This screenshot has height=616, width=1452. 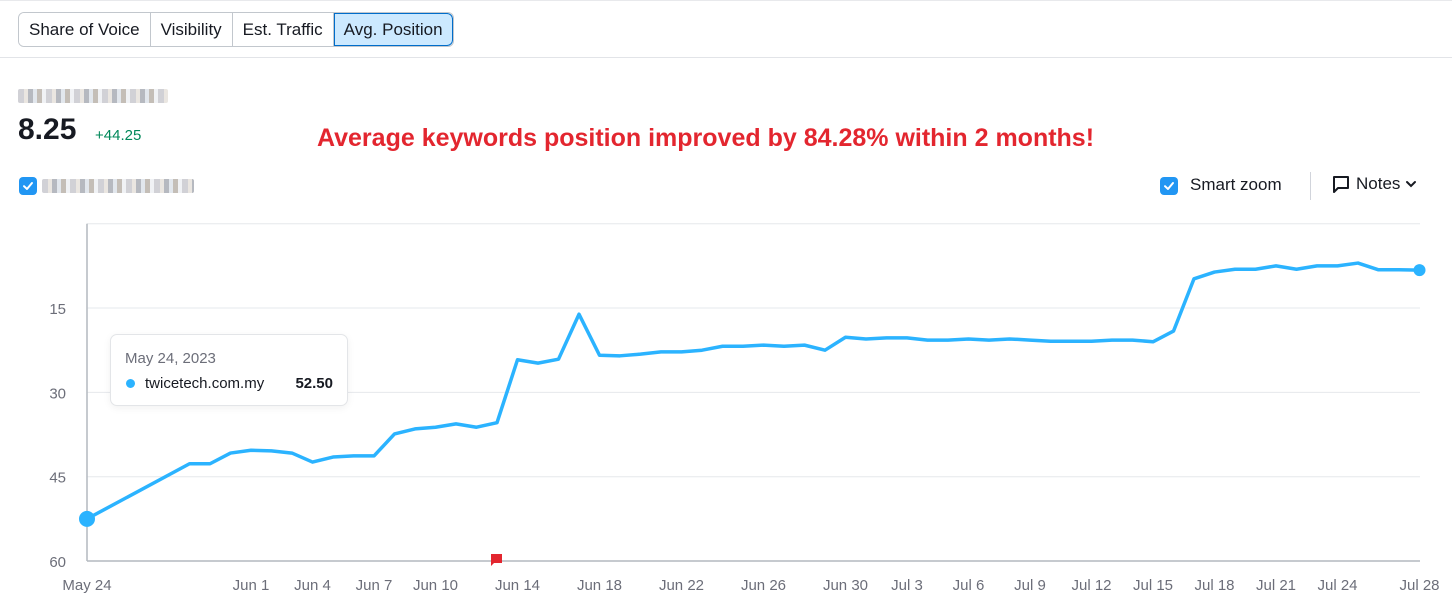 I want to click on series-checkbox, so click(x=28, y=186).